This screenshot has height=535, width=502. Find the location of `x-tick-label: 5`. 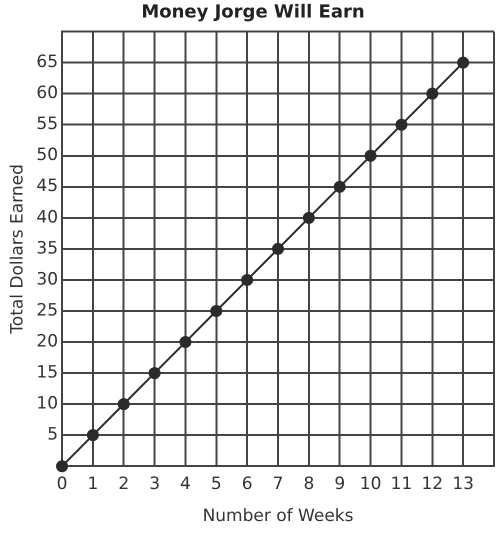

x-tick-label: 5 is located at coordinates (216, 484).